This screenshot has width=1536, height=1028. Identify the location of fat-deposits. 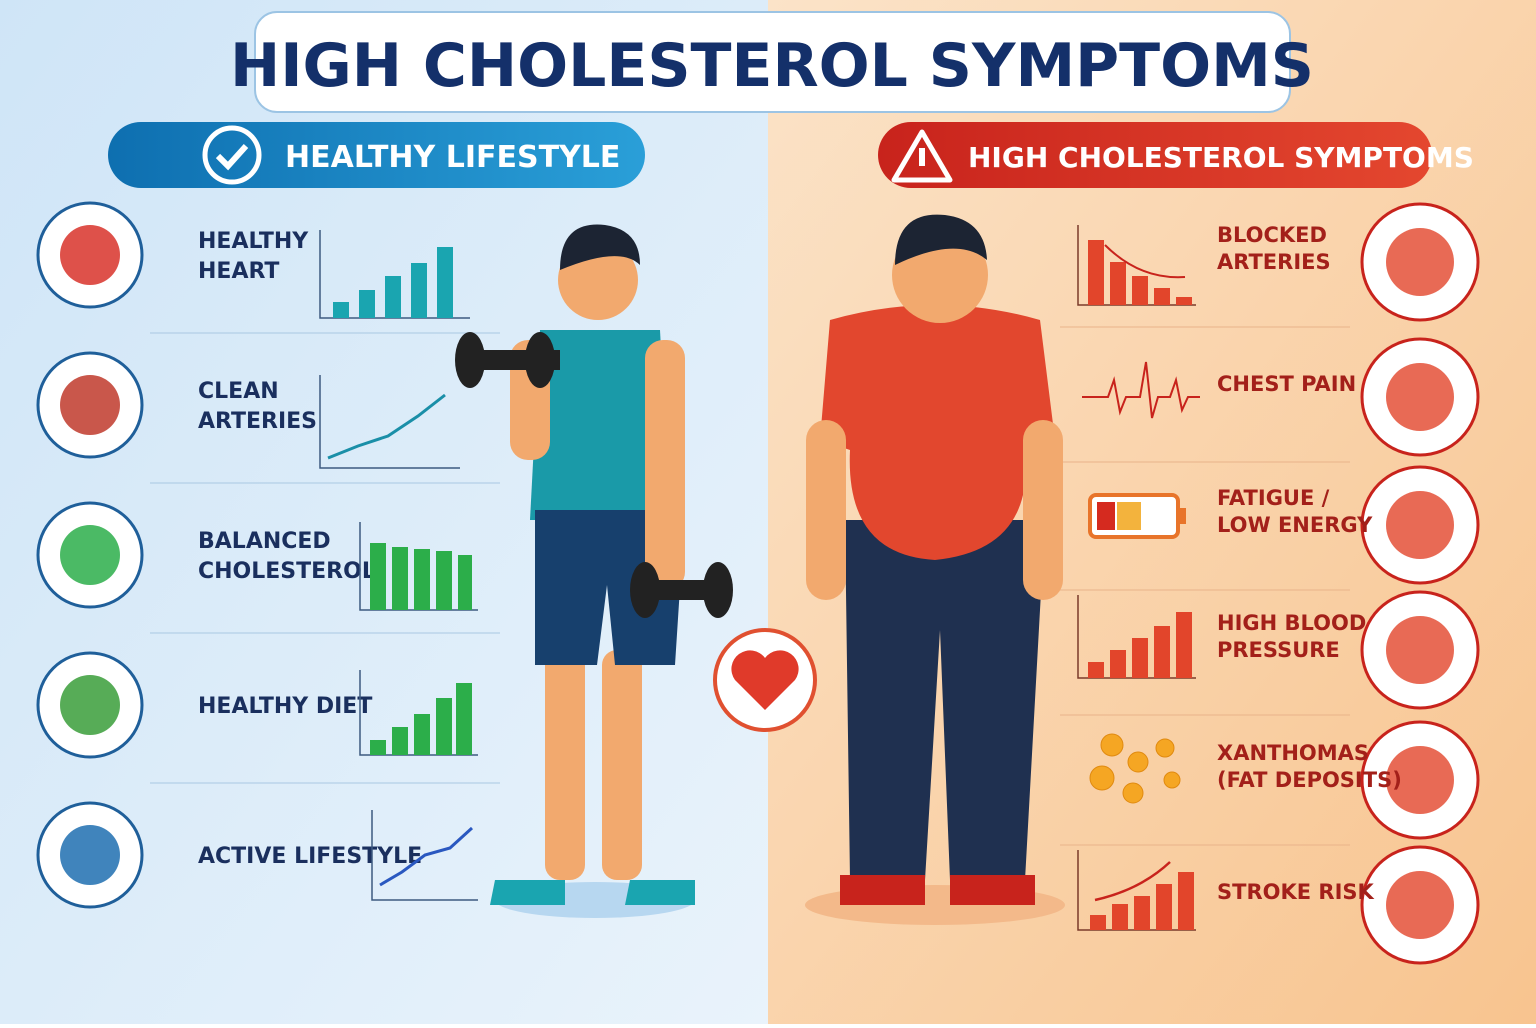
(1135, 768).